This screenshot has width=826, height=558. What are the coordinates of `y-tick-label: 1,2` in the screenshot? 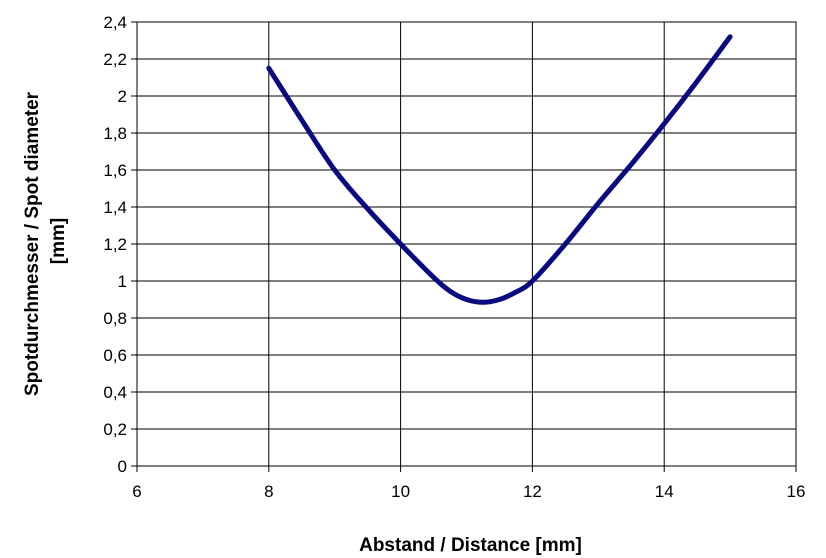 It's located at (115, 244).